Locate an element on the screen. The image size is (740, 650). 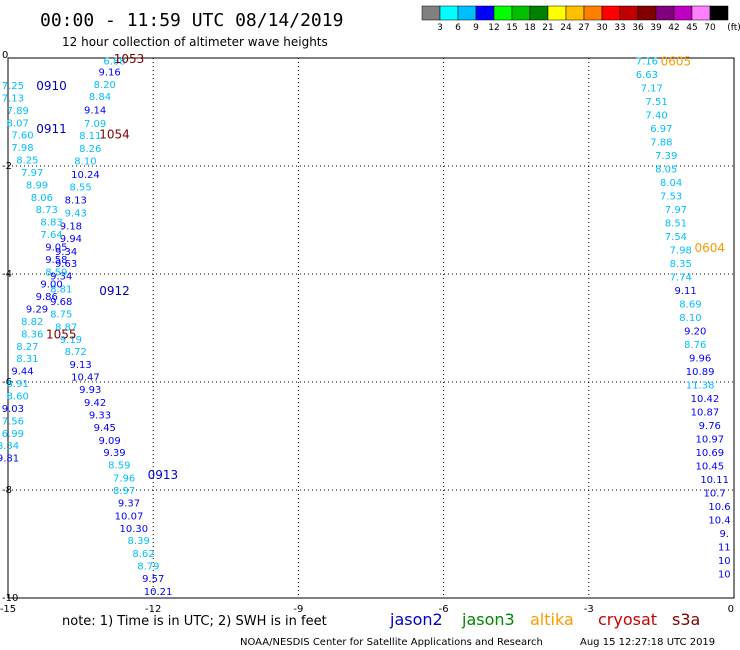
pass-time-label: 0605 is located at coordinates (676, 62).